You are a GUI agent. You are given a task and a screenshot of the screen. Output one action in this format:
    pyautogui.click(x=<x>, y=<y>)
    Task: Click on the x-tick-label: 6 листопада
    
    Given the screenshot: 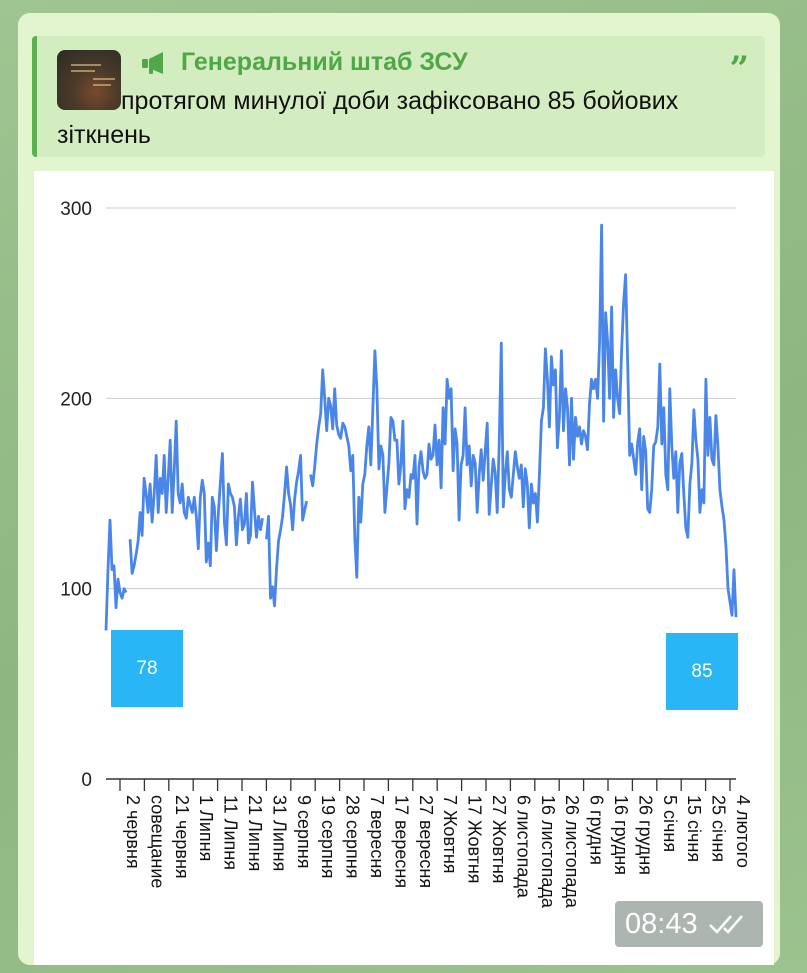 What is the action you would take?
    pyautogui.click(x=523, y=847)
    